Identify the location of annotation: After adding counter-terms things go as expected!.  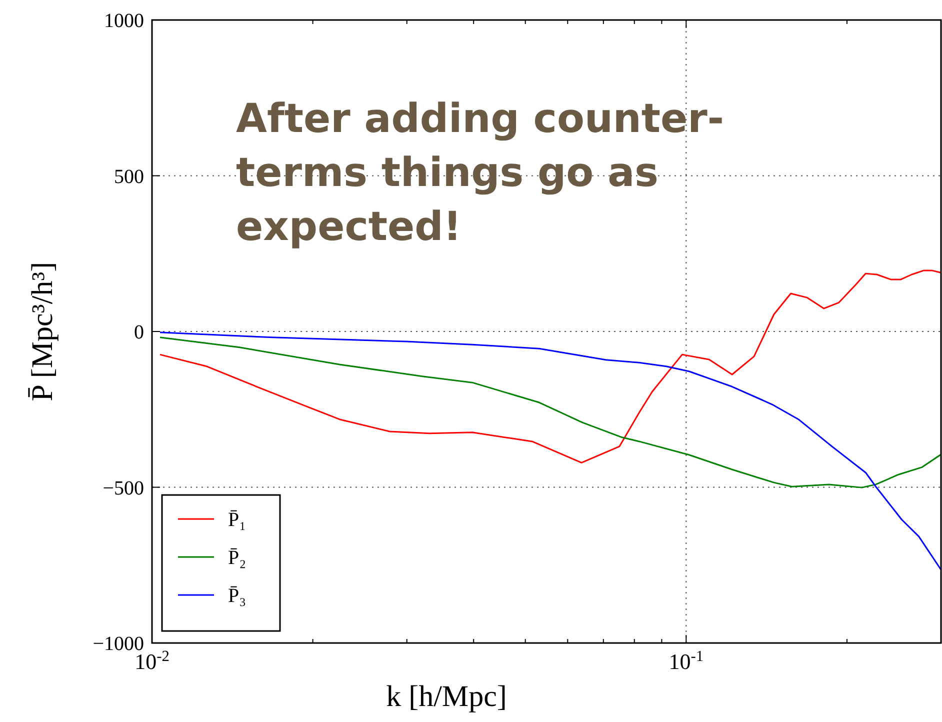
(480, 173).